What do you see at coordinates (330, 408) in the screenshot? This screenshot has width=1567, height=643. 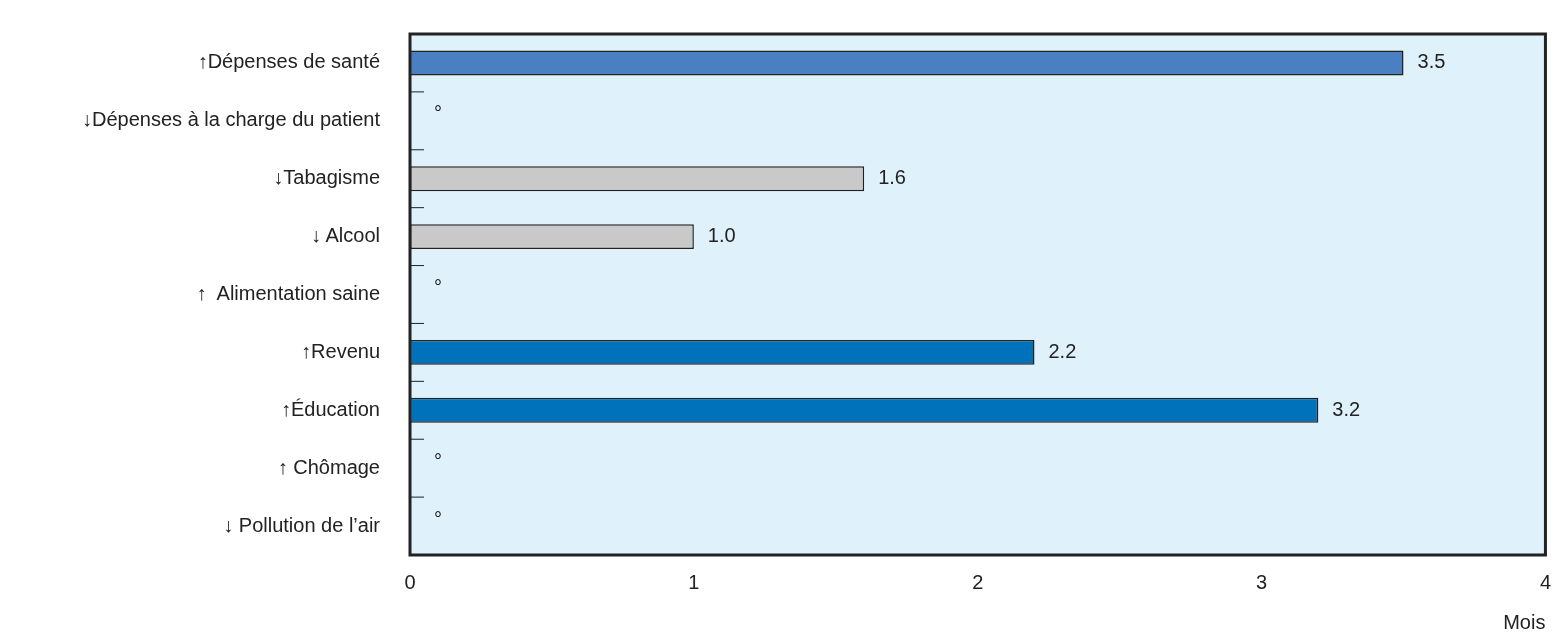 I see `y-tick-label: ↑Éducation` at bounding box center [330, 408].